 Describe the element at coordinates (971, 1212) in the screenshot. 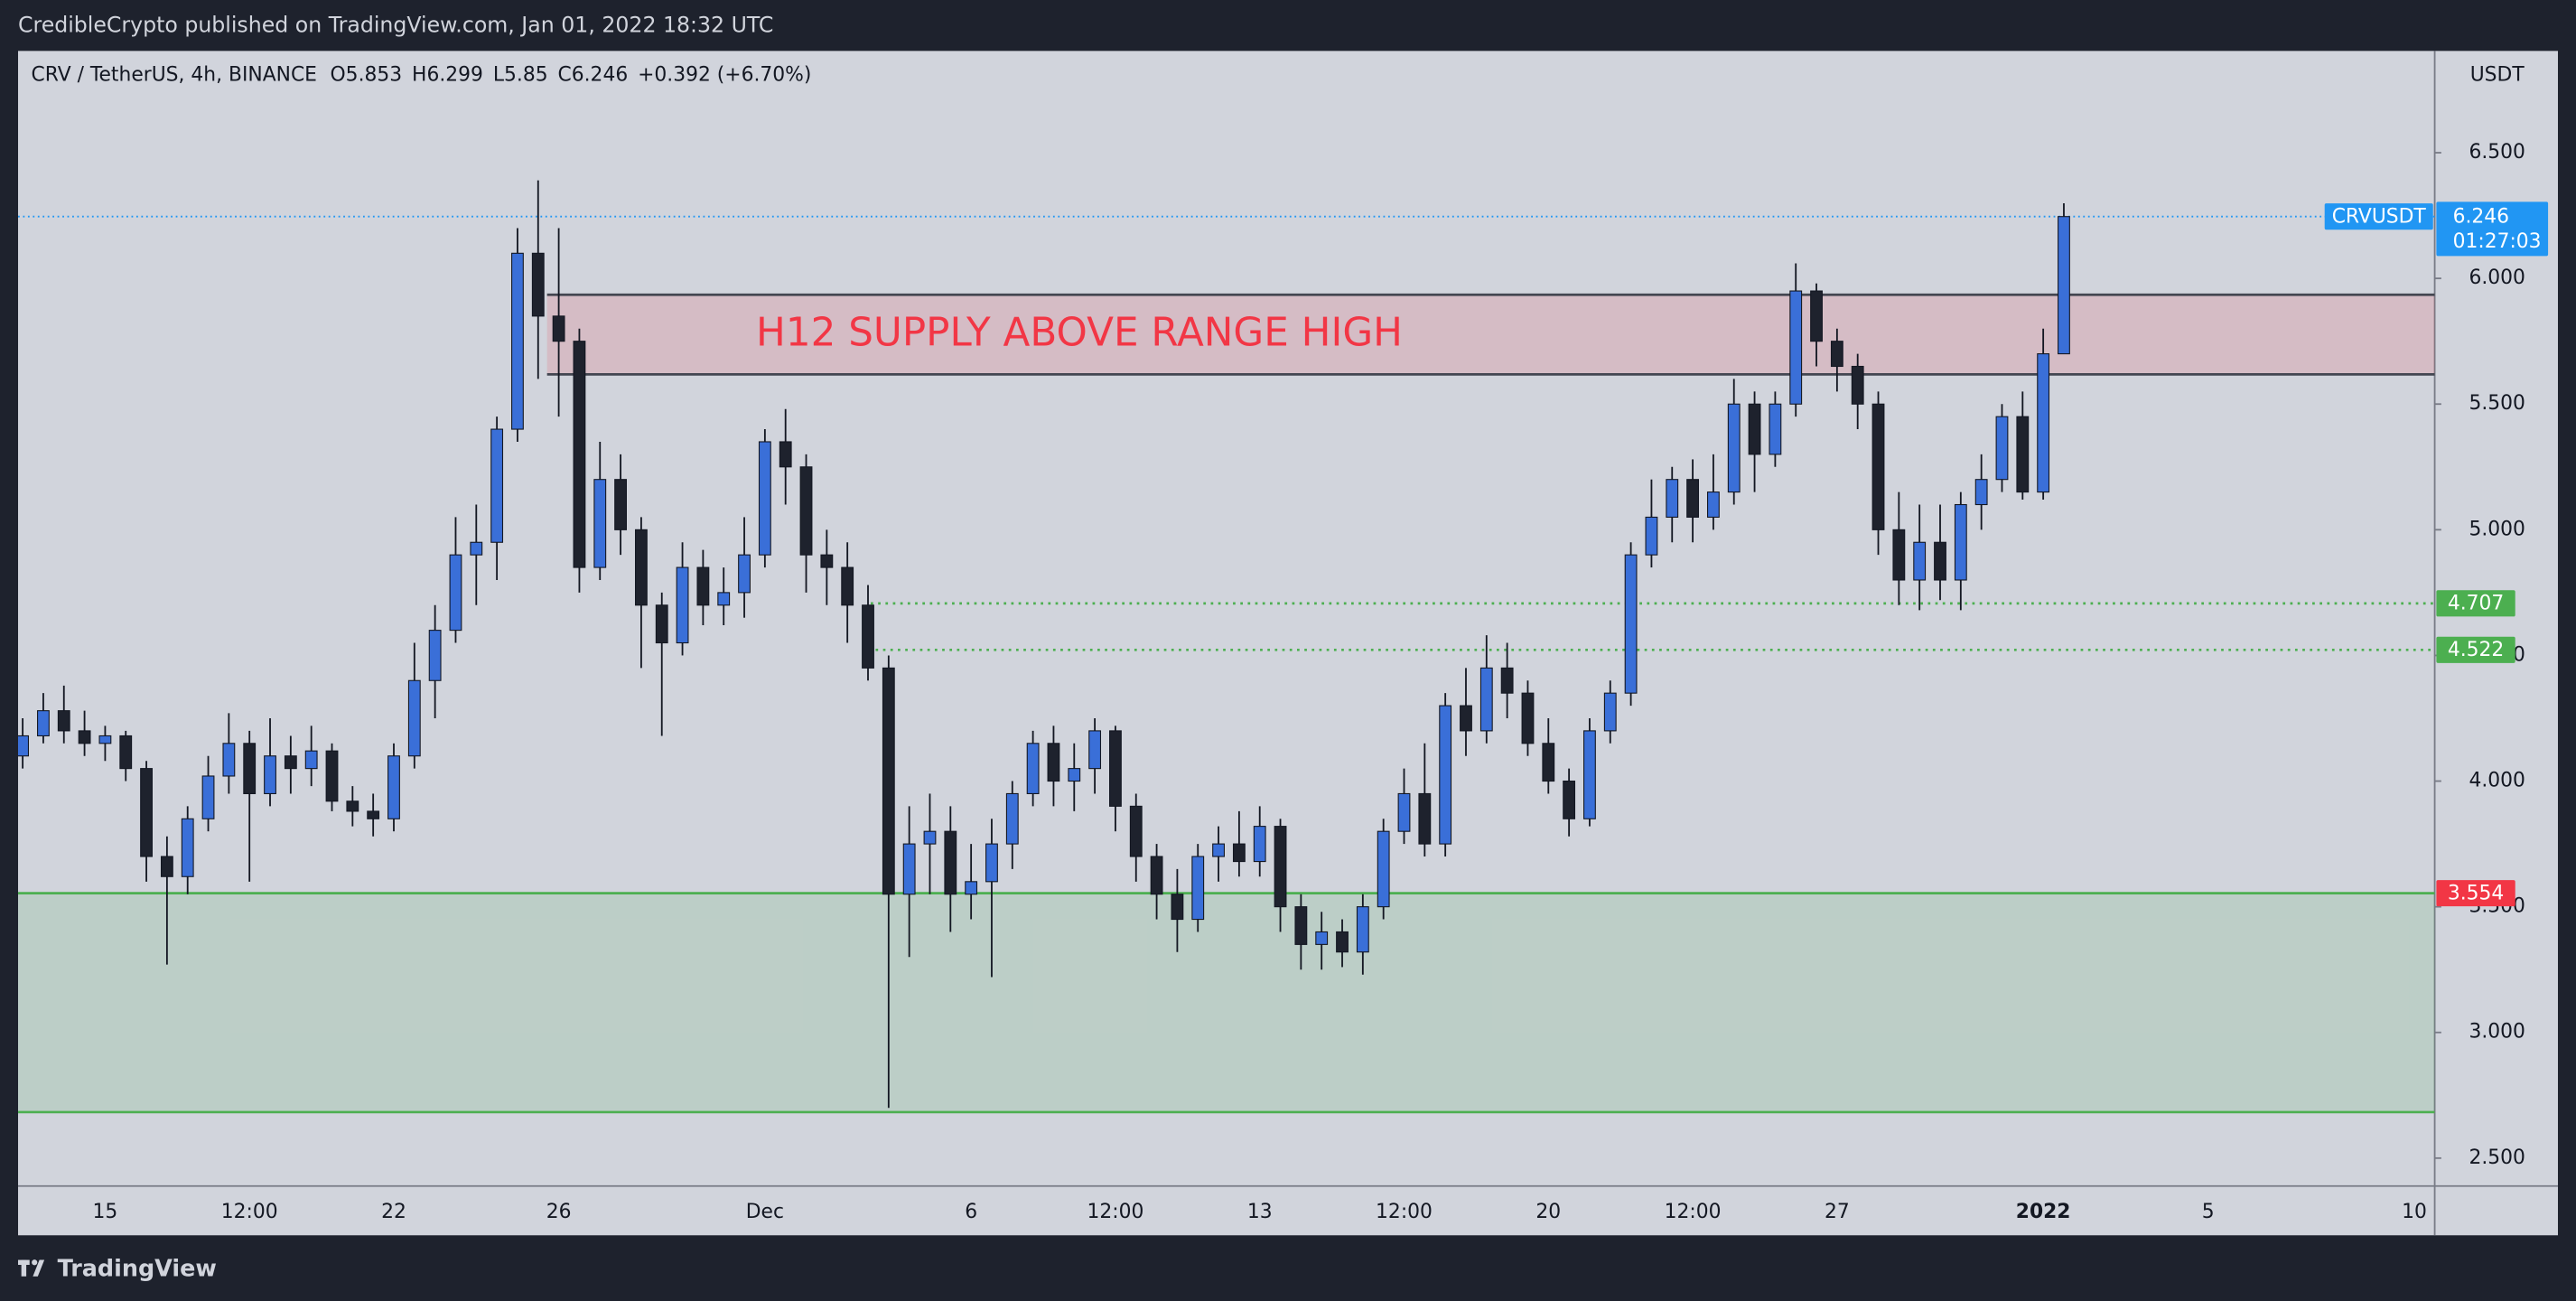

I see `x-tick-label: 6` at that location.